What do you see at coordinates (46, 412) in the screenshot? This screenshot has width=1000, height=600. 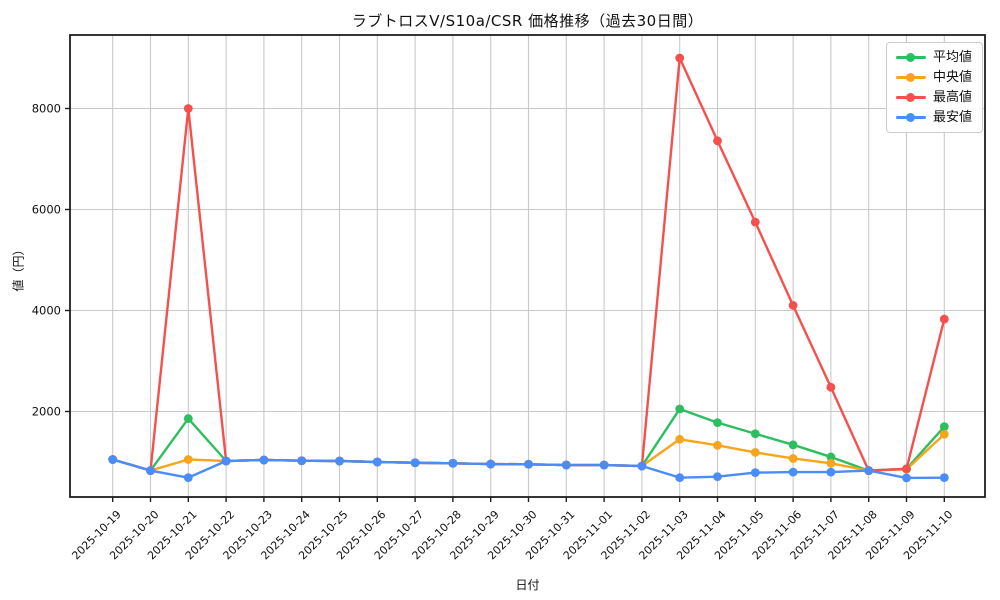 I see `y-tick-label: 2000` at bounding box center [46, 412].